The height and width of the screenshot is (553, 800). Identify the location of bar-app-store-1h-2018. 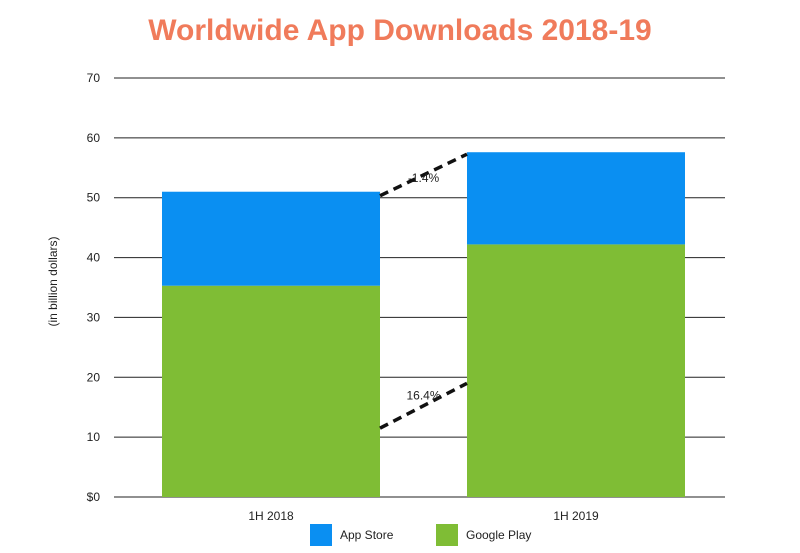
(271, 238).